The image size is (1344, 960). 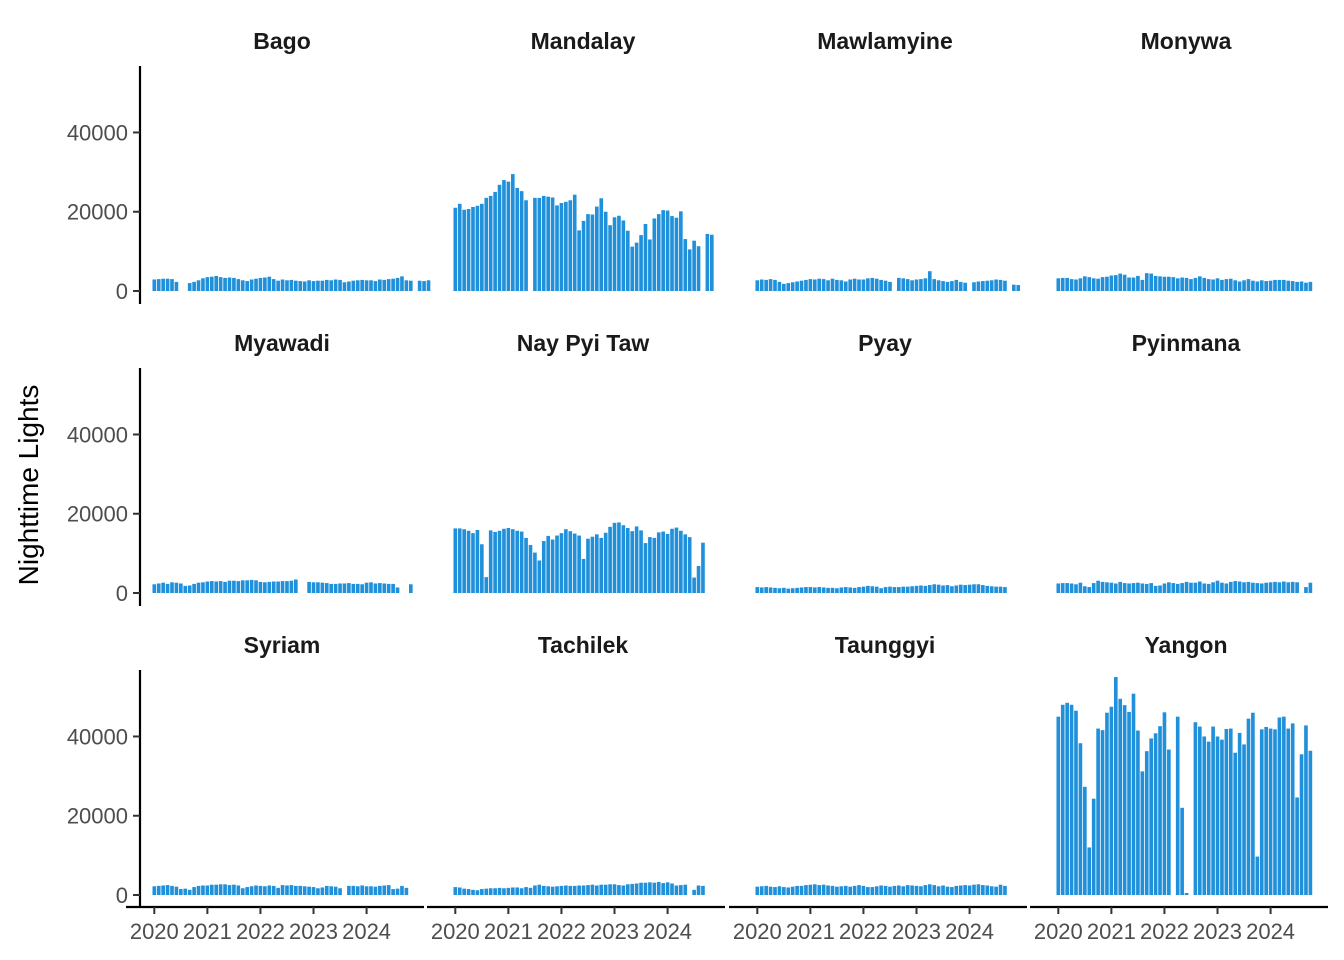 I want to click on panel-mandalay: Mandalay, so click(x=583, y=159).